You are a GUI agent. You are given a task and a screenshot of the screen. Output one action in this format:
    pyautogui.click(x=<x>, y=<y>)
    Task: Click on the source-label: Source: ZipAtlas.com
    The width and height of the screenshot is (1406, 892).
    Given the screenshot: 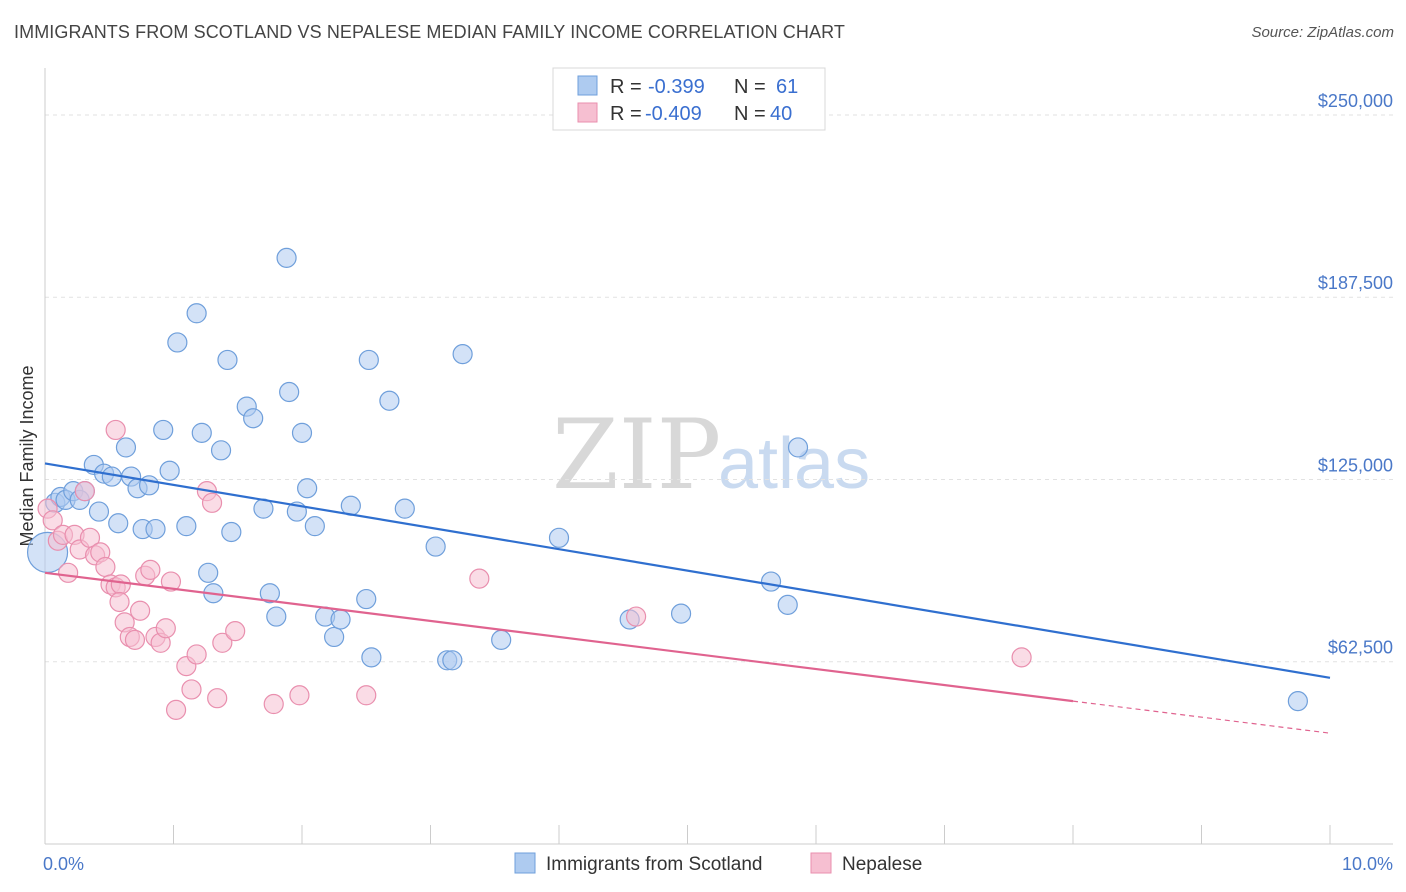 What is the action you would take?
    pyautogui.click(x=1322, y=32)
    